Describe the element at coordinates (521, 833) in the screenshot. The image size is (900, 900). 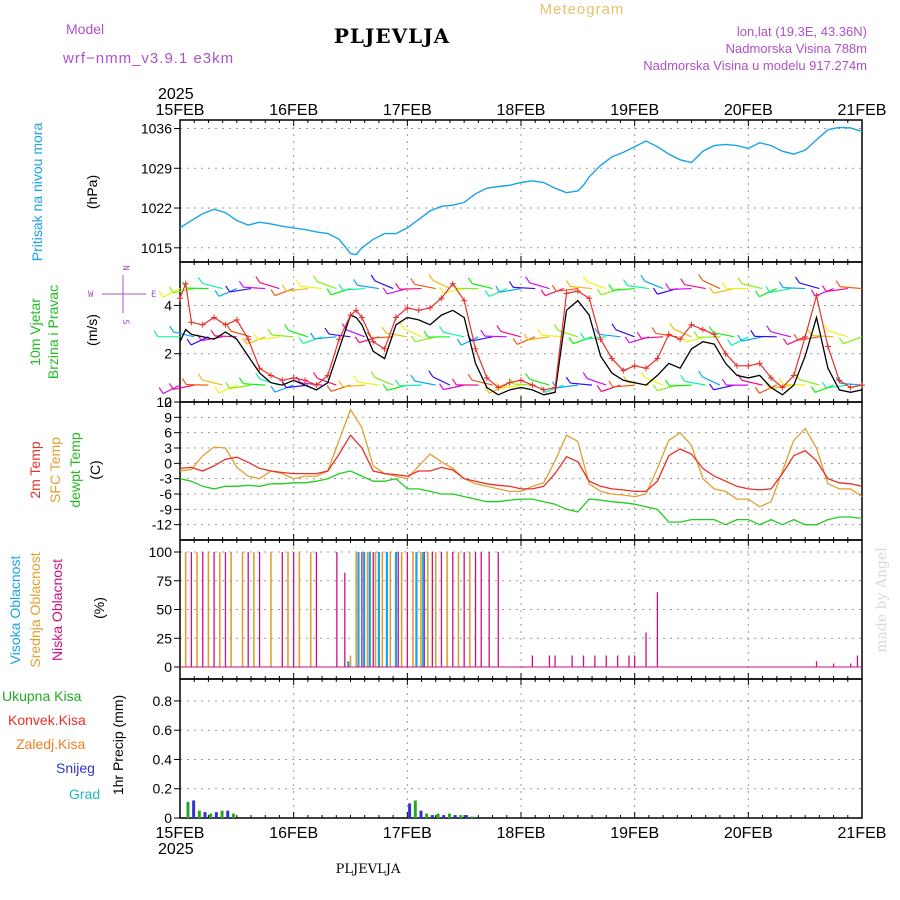
I see `bottom-time-axis: 15FEB 16FEB 17FEB 18FEB 19FEB 20FEB 21FEB` at that location.